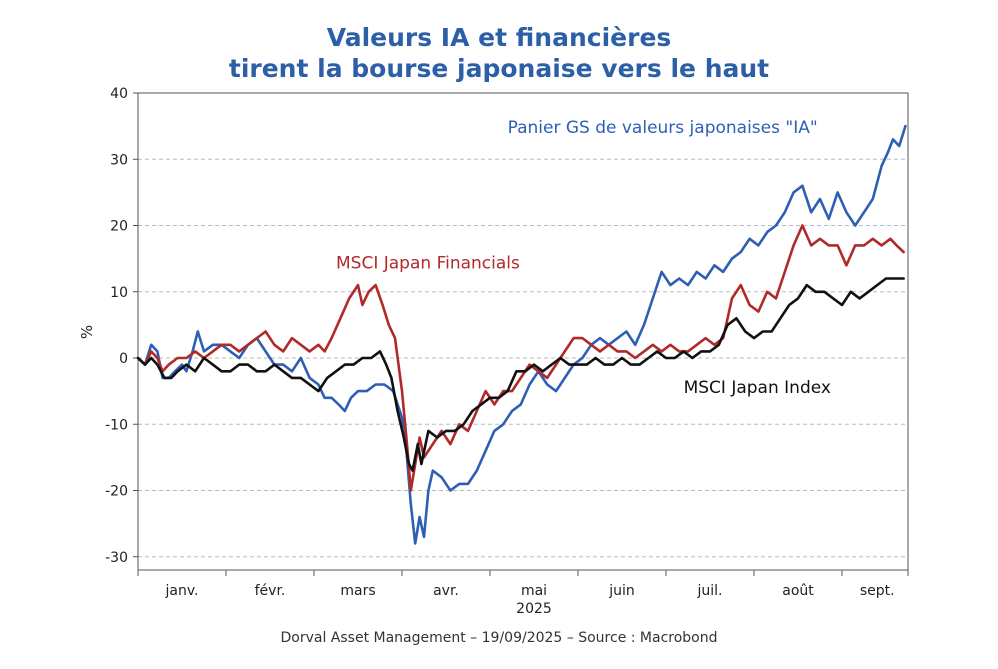 The image size is (998, 669). Describe the element at coordinates (182, 591) in the screenshot. I see `x-tick-label: janv.` at that location.